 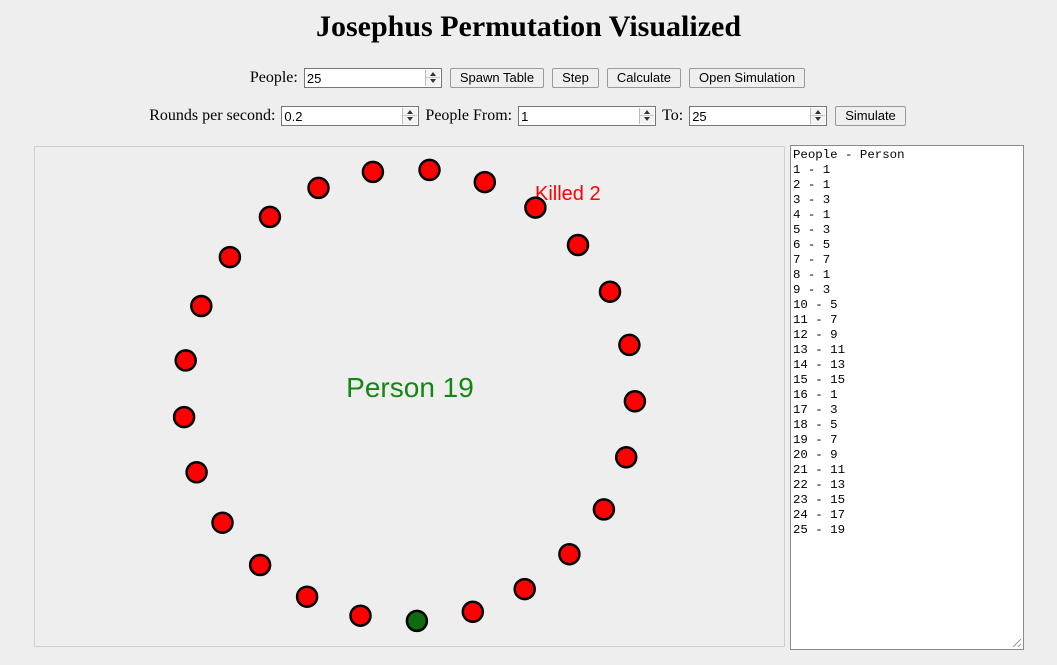 What do you see at coordinates (815, 410) in the screenshot?
I see `result-row: 17 - 3` at bounding box center [815, 410].